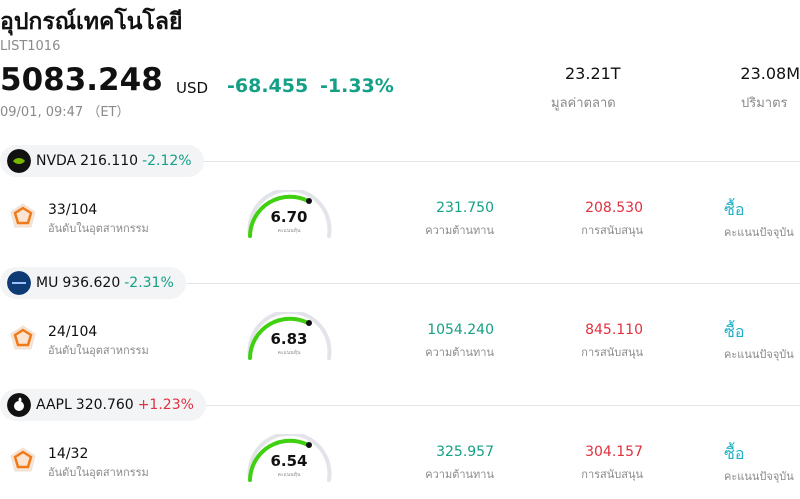  Describe the element at coordinates (73, 210) in the screenshot. I see `rank: 33/104` at that location.